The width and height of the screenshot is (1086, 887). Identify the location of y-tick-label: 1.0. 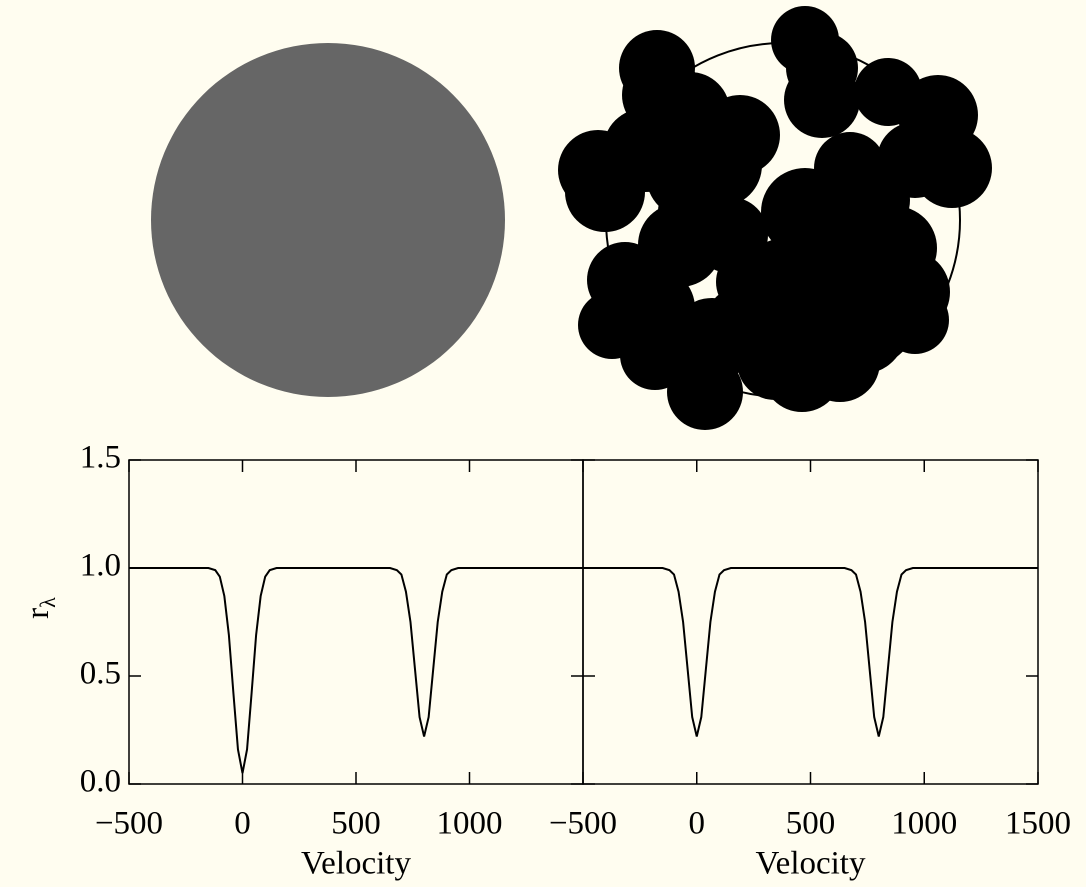
(100, 566).